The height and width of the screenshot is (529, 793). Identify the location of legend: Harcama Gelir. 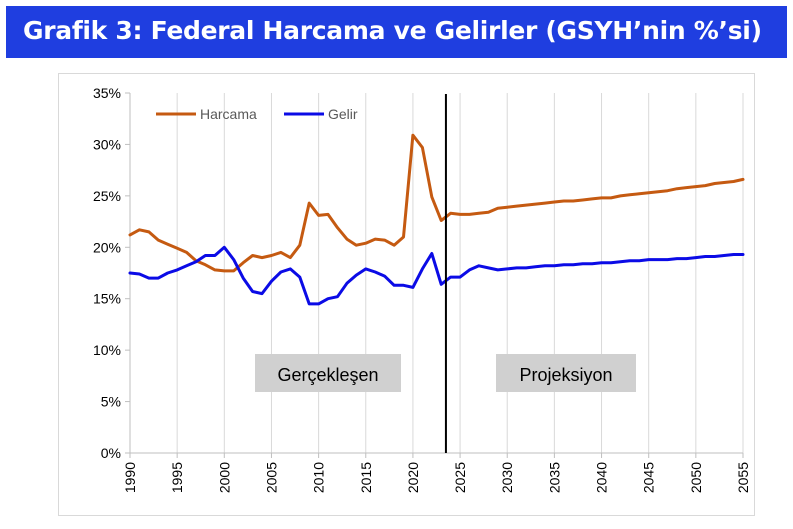
(257, 114).